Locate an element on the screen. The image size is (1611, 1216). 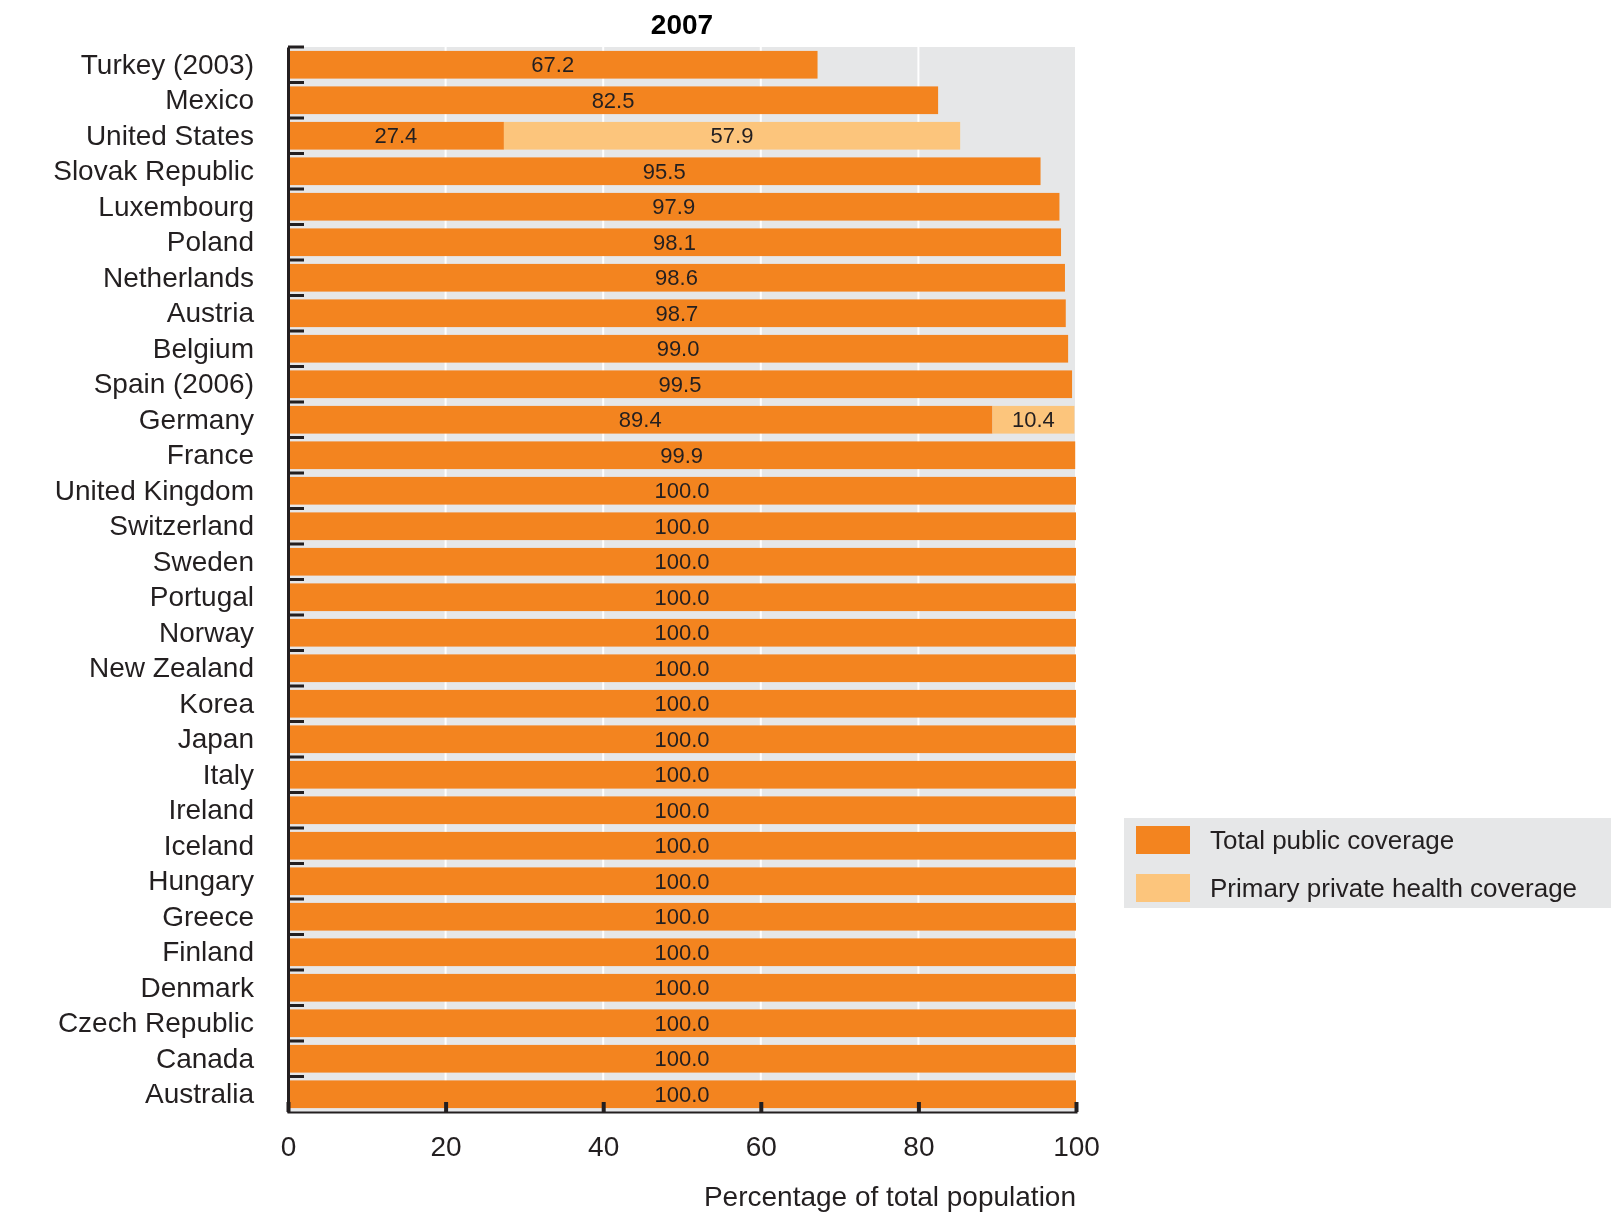
x-tick-label: 0 is located at coordinates (288, 1146).